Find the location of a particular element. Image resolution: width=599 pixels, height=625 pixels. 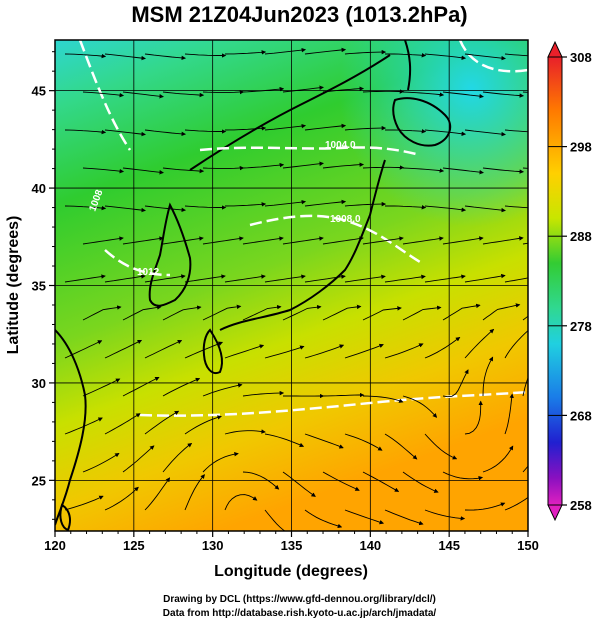

colorbar-ticks: 308 298 288 278 268 258 is located at coordinates (570, 281).